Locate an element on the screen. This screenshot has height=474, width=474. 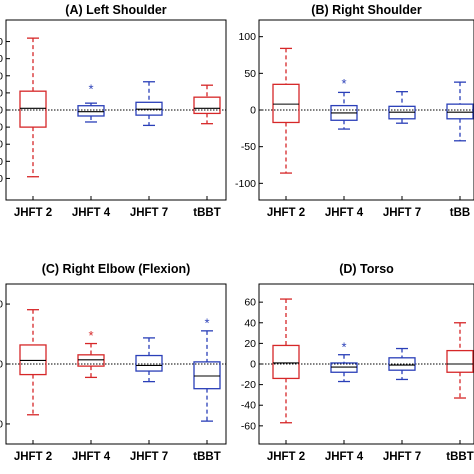
box-4: * is located at coordinates (207, 368).